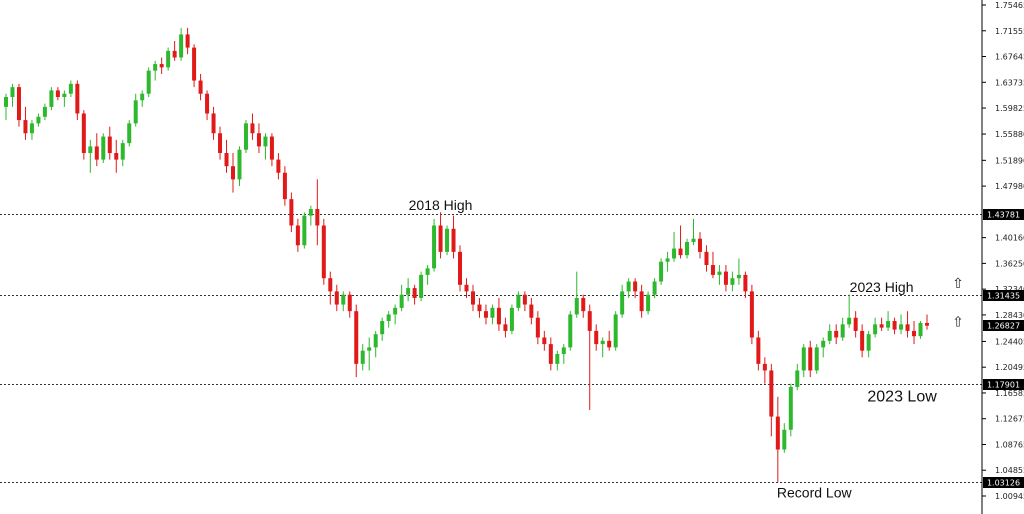 The height and width of the screenshot is (514, 1024). Describe the element at coordinates (441, 205) in the screenshot. I see `annotation-label: 2018 High` at that location.